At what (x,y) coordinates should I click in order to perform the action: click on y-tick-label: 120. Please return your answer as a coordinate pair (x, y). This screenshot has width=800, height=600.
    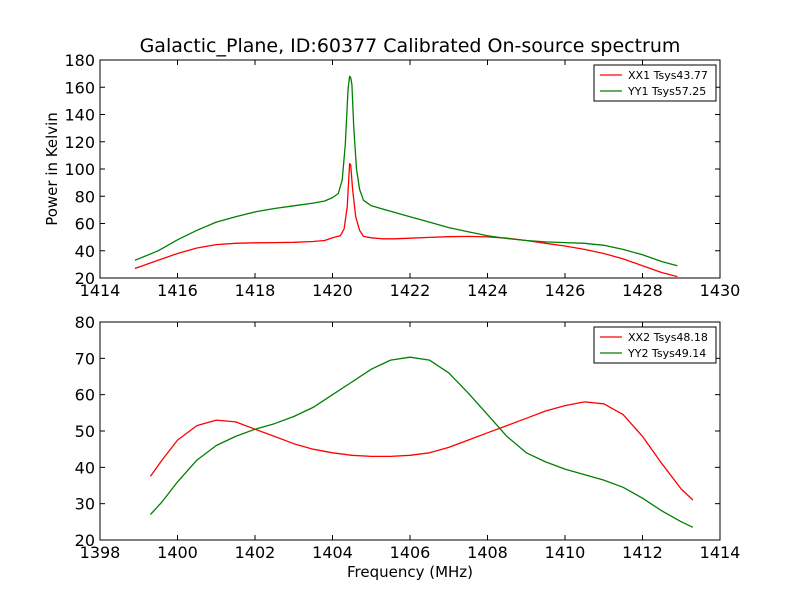
    Looking at the image, I should click on (79, 142).